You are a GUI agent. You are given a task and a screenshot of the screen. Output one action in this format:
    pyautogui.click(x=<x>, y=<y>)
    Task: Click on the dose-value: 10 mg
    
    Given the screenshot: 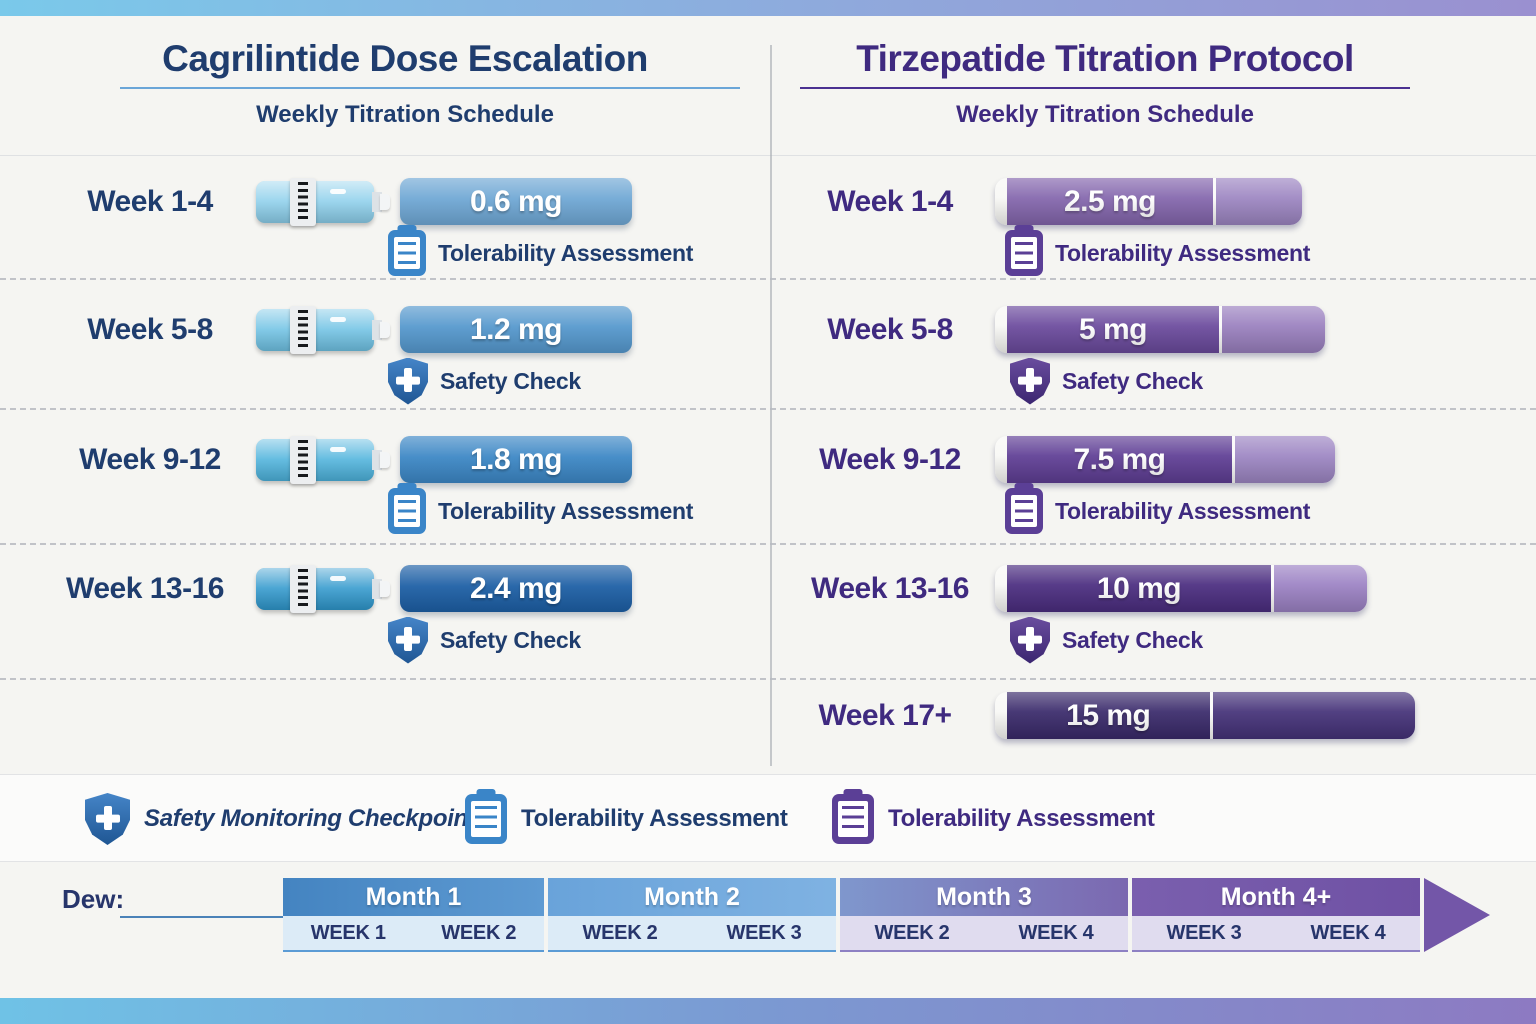 What is the action you would take?
    pyautogui.click(x=1139, y=588)
    